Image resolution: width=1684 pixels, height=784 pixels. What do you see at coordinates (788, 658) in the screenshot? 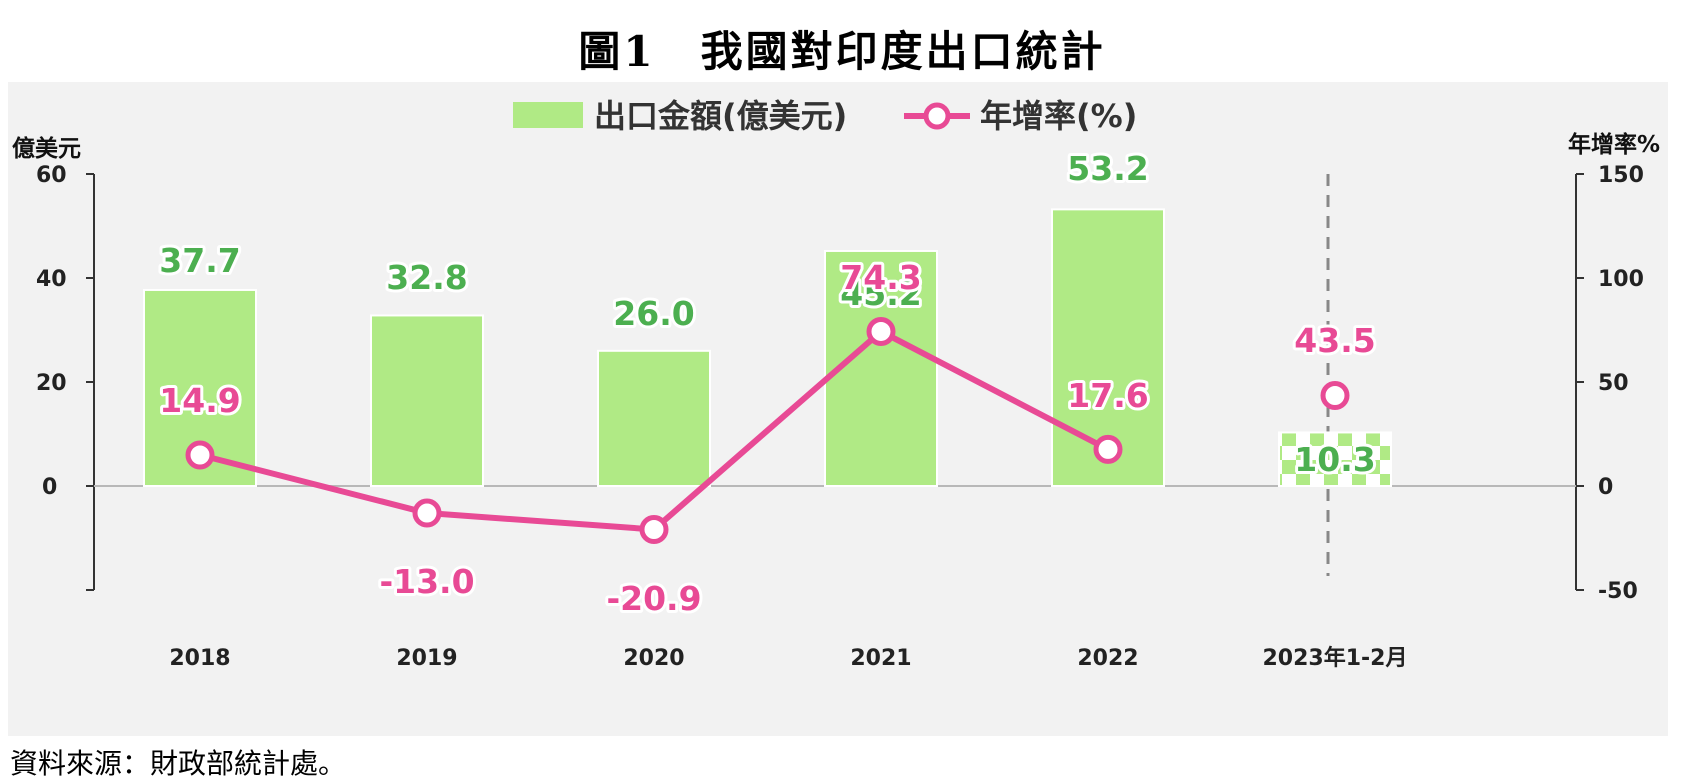
I see `x-axis-categories: 2018 2019 2020 2021 2022 2023年1-2月` at bounding box center [788, 658].